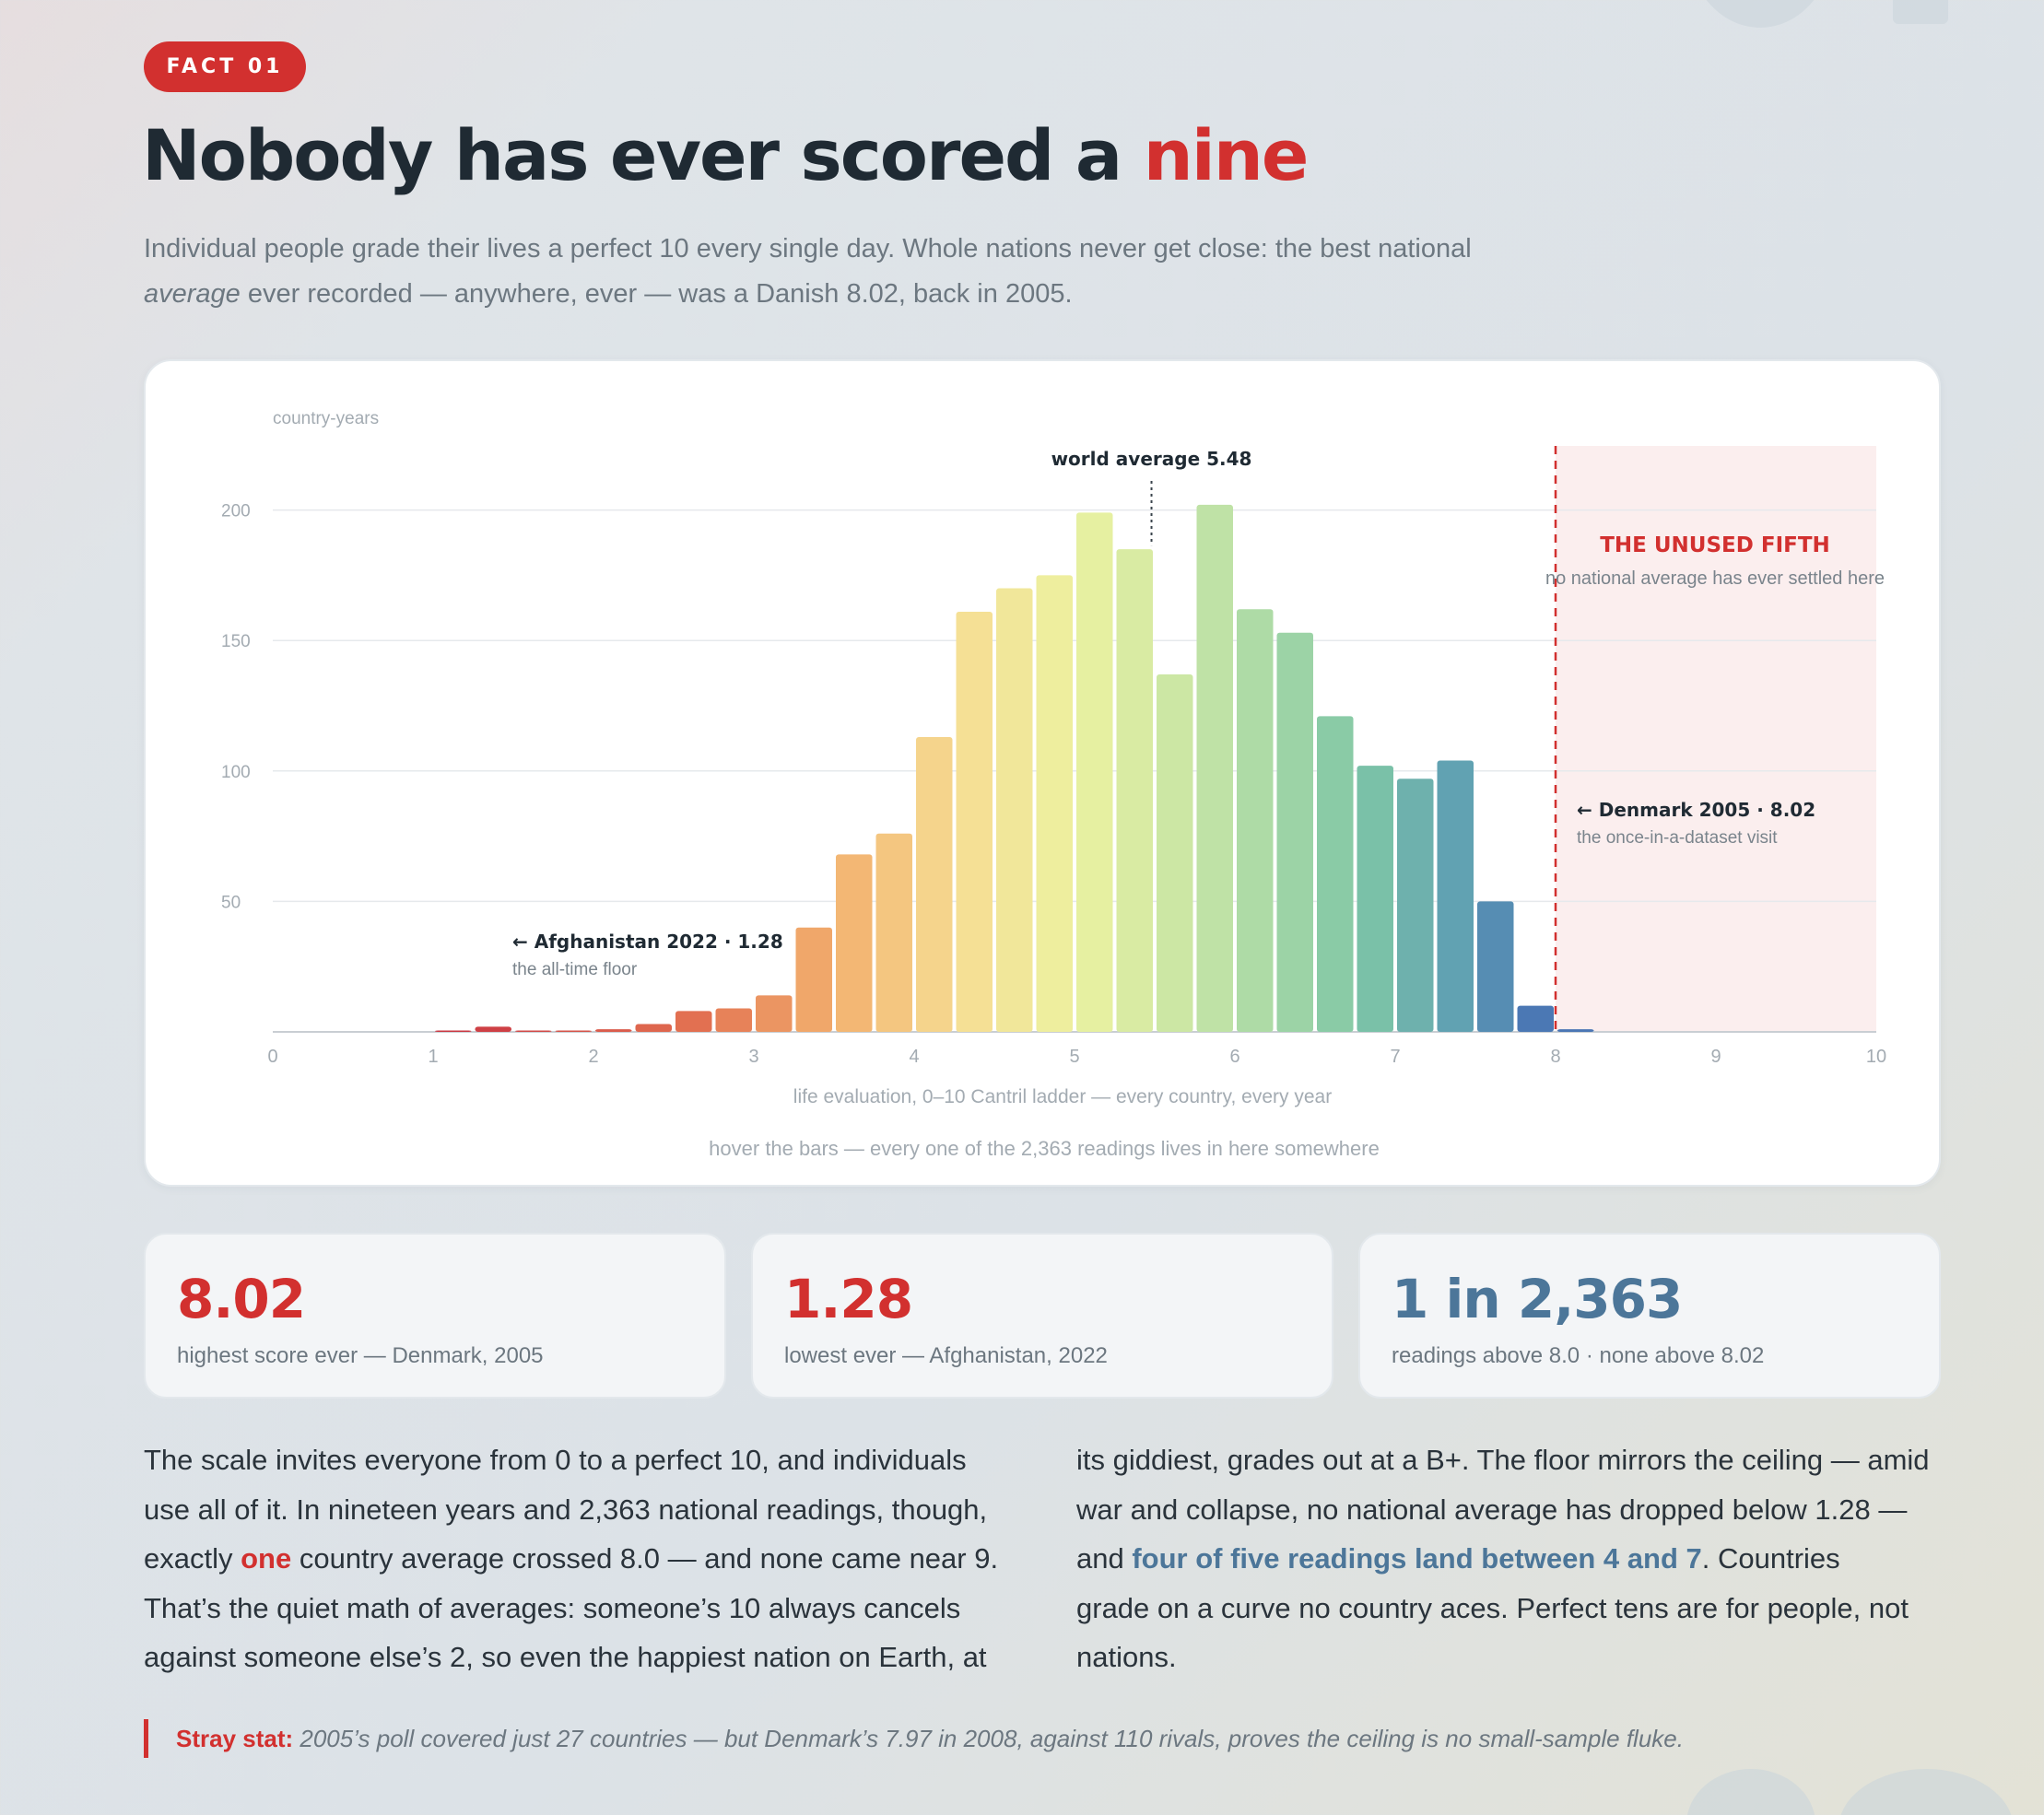 The image size is (2044, 1815). I want to click on zone-title: THE UNUSED FIFTH, so click(1715, 545).